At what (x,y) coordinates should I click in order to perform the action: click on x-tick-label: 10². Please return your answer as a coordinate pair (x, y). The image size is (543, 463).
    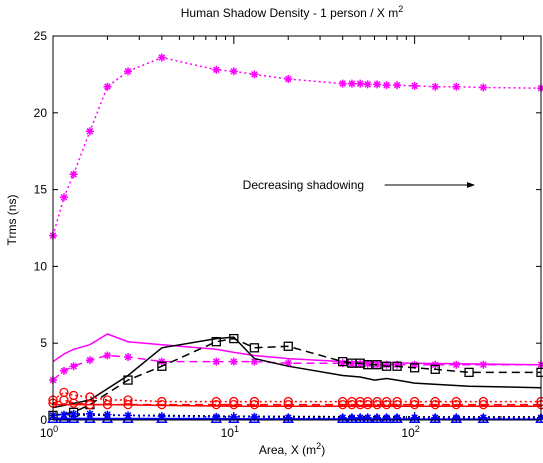
    Looking at the image, I should click on (410, 432).